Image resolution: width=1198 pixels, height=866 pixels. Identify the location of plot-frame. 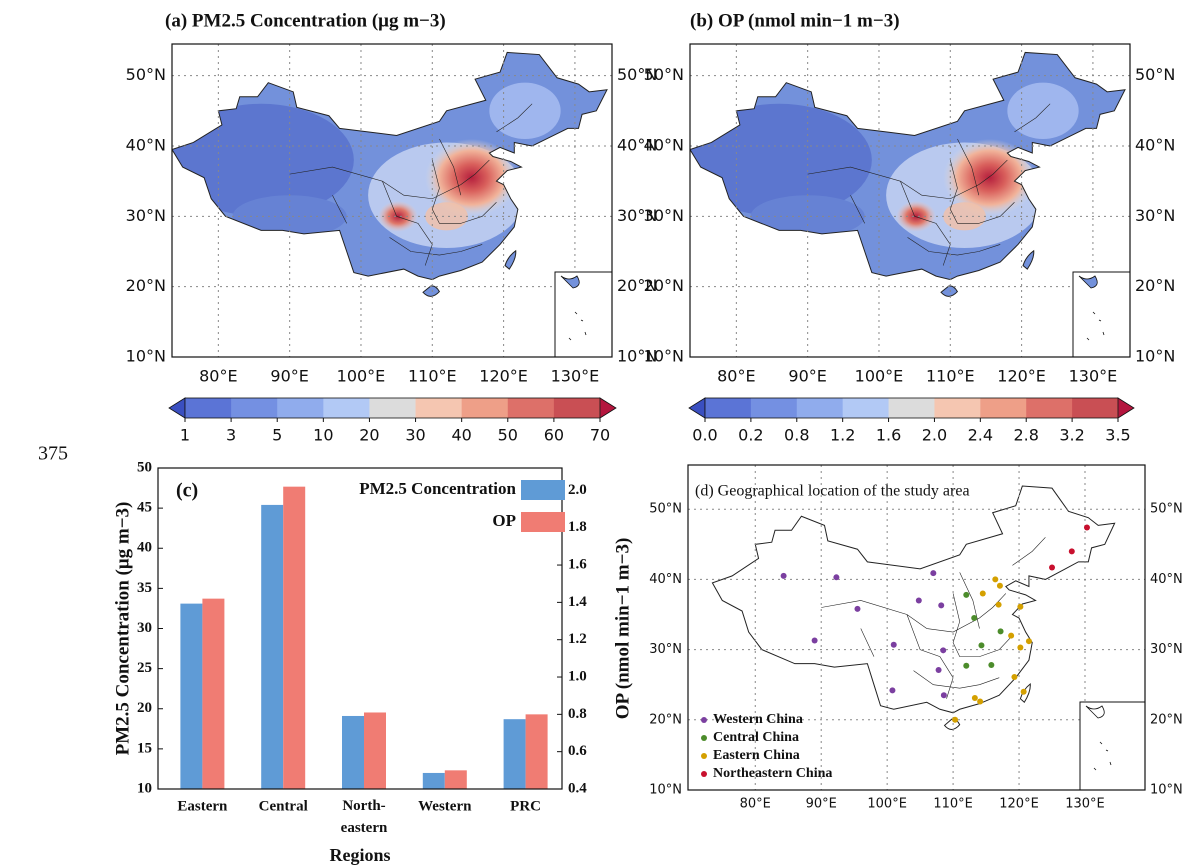
(360, 628).